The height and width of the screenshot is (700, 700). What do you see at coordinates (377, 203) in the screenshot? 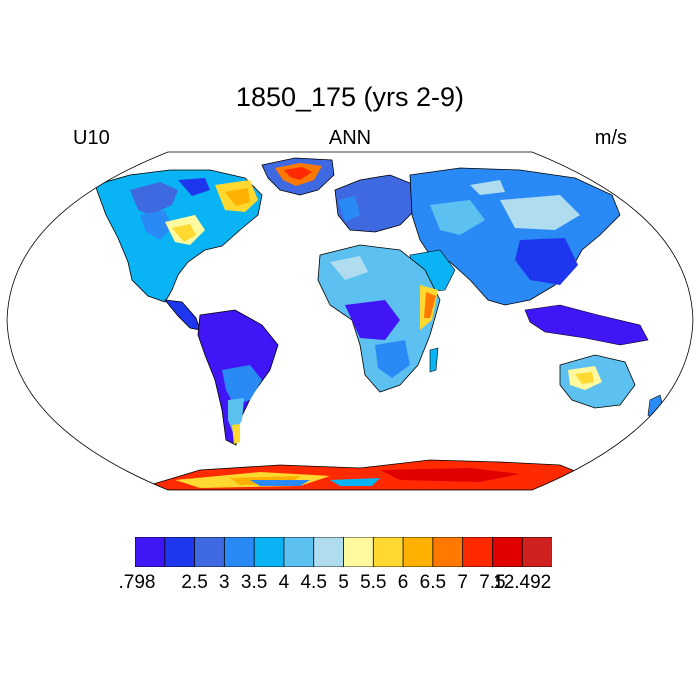
I see `europe` at bounding box center [377, 203].